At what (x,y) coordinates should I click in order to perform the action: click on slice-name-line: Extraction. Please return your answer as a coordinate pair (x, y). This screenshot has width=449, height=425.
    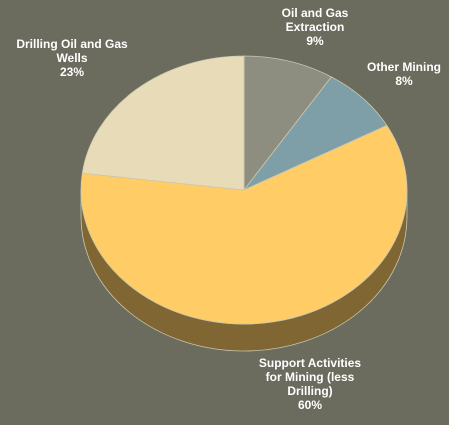
    Looking at the image, I should click on (315, 27).